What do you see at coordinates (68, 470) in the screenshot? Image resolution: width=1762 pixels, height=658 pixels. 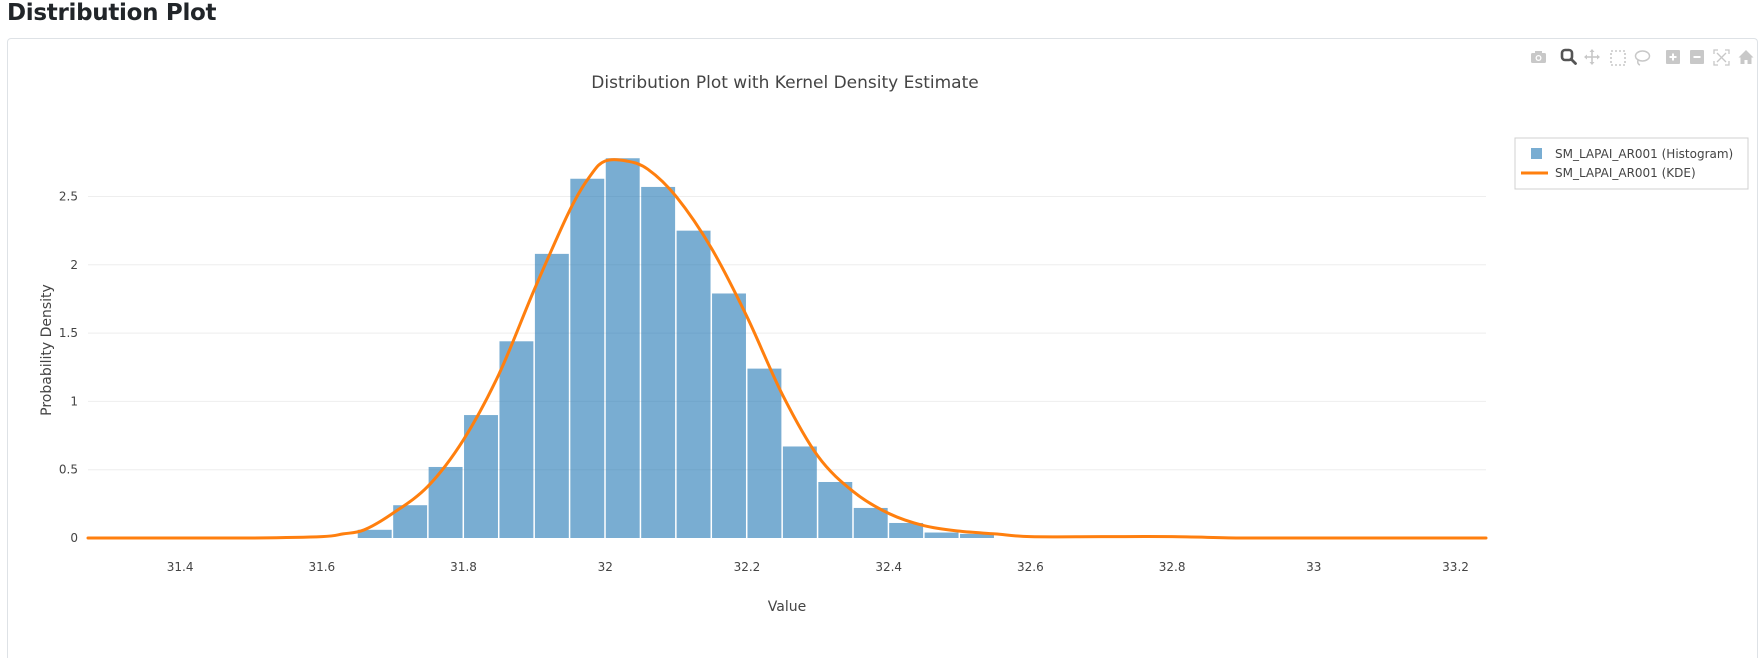 I see `y-tick-label: 0.5` at bounding box center [68, 470].